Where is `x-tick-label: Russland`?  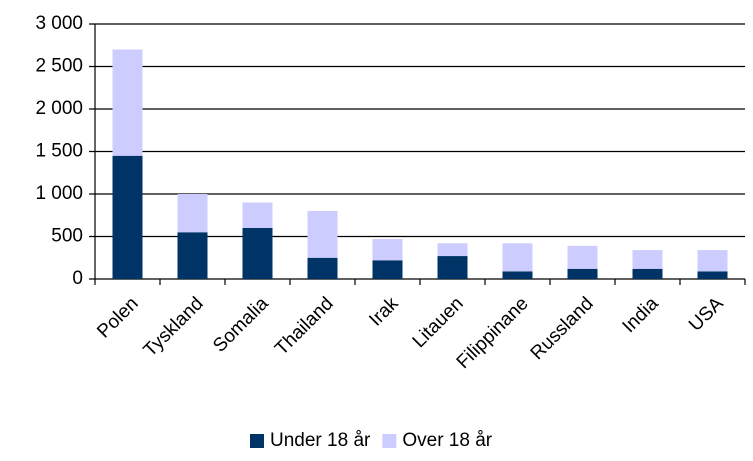
x-tick-label: Russland is located at coordinates (562, 328).